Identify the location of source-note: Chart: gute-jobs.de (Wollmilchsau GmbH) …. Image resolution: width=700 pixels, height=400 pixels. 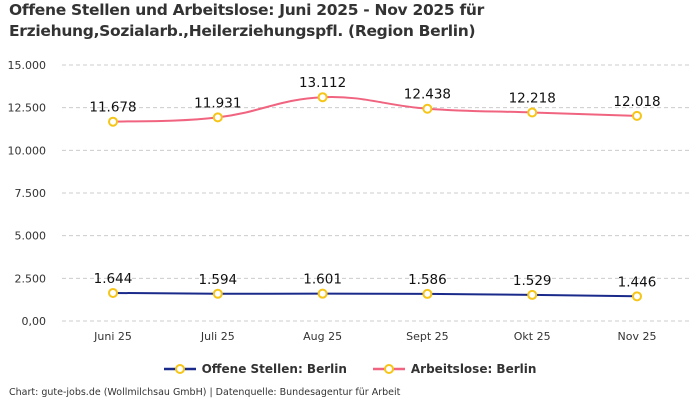
(205, 392).